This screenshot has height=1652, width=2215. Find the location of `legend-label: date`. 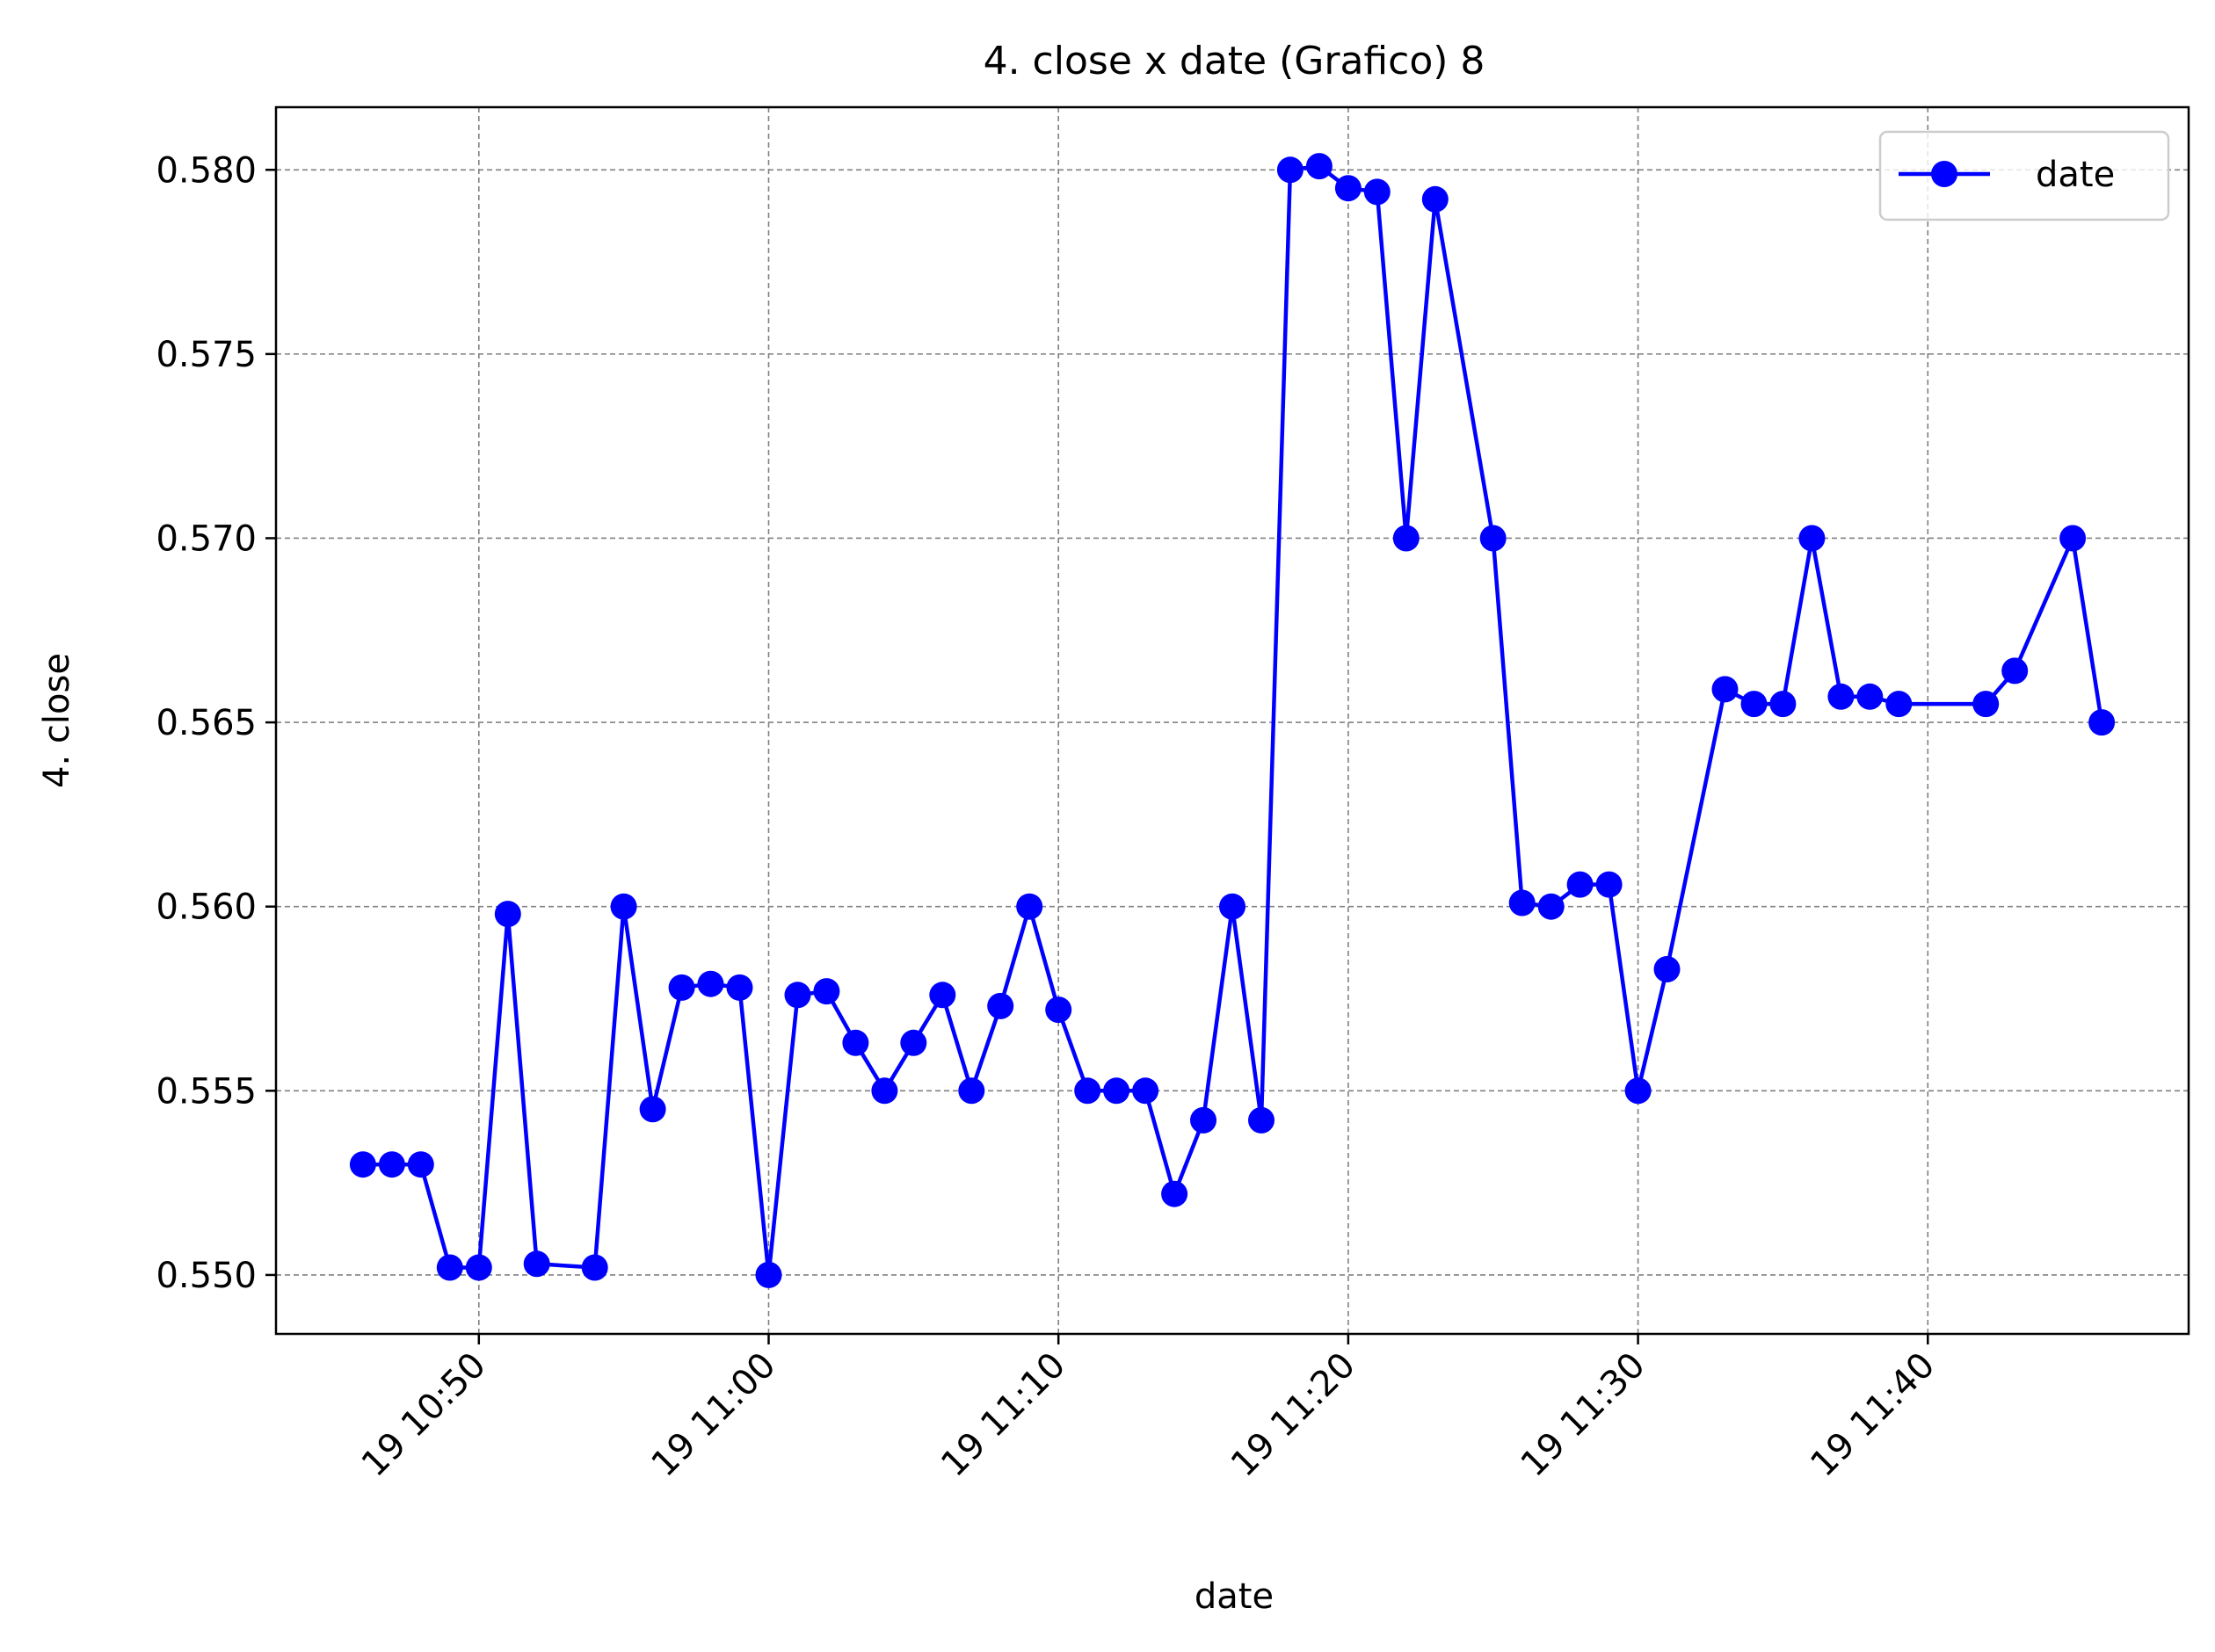

legend-label: date is located at coordinates (2075, 175).